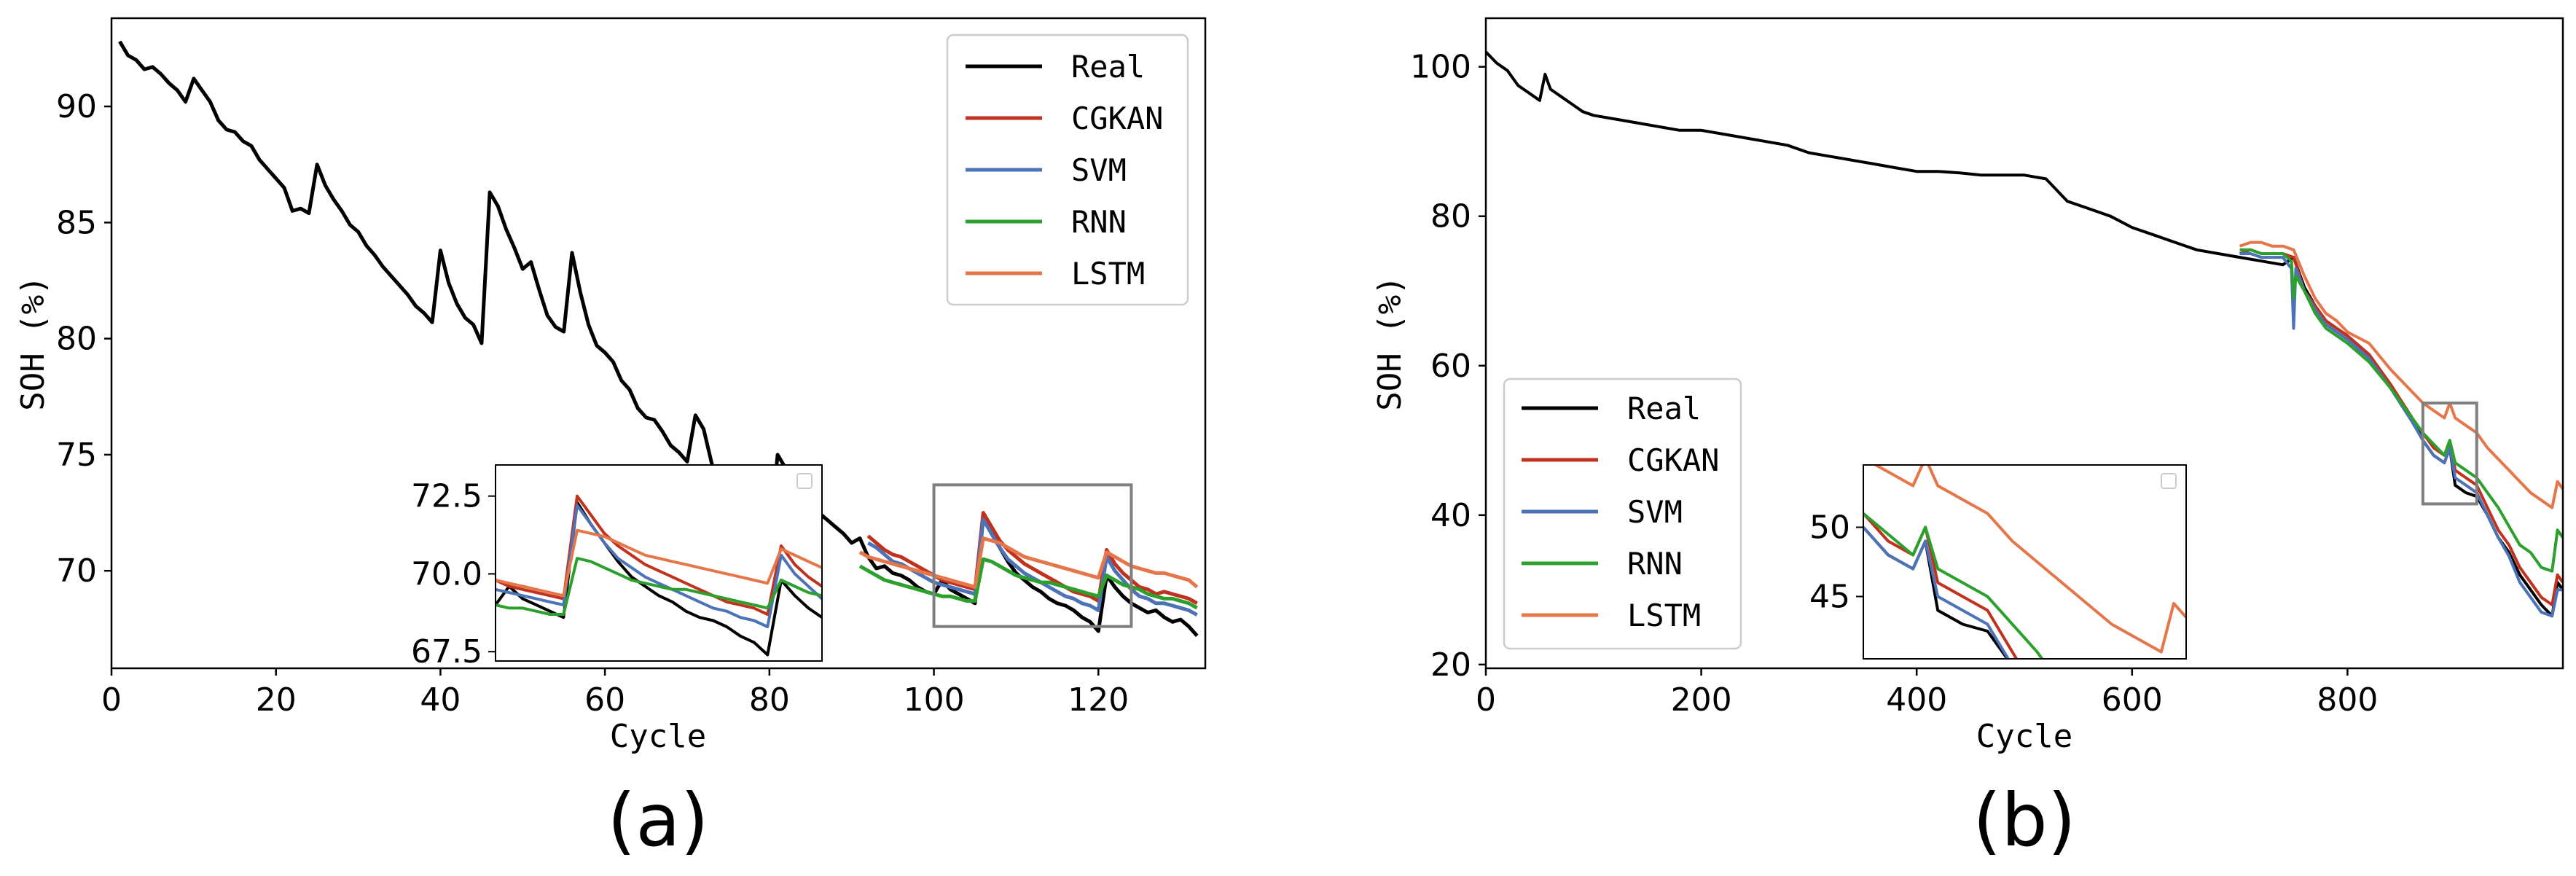 The width and height of the screenshot is (2576, 876). Describe the element at coordinates (1829, 597) in the screenshot. I see `inset-y-tick-label-b-0: 45` at that location.